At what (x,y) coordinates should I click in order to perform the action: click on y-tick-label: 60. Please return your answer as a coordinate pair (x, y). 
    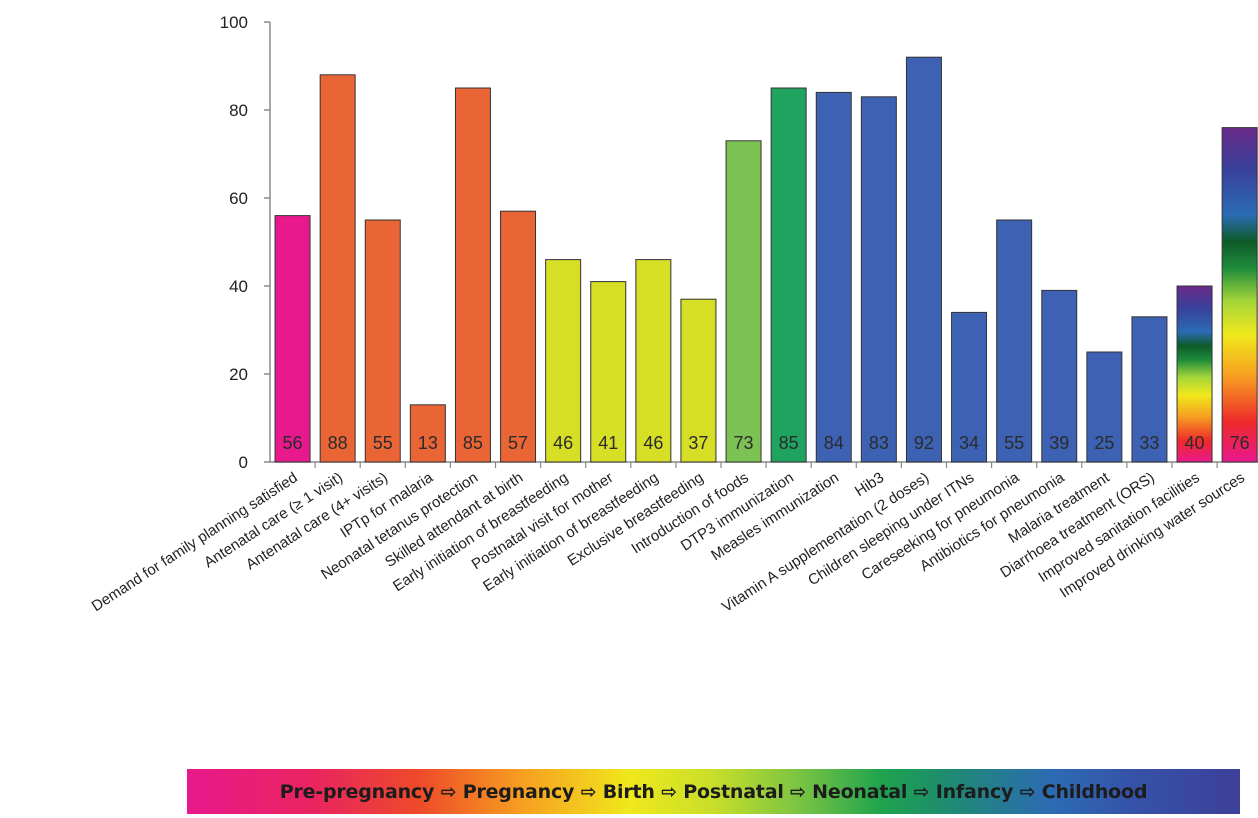
    Looking at the image, I should click on (238, 198).